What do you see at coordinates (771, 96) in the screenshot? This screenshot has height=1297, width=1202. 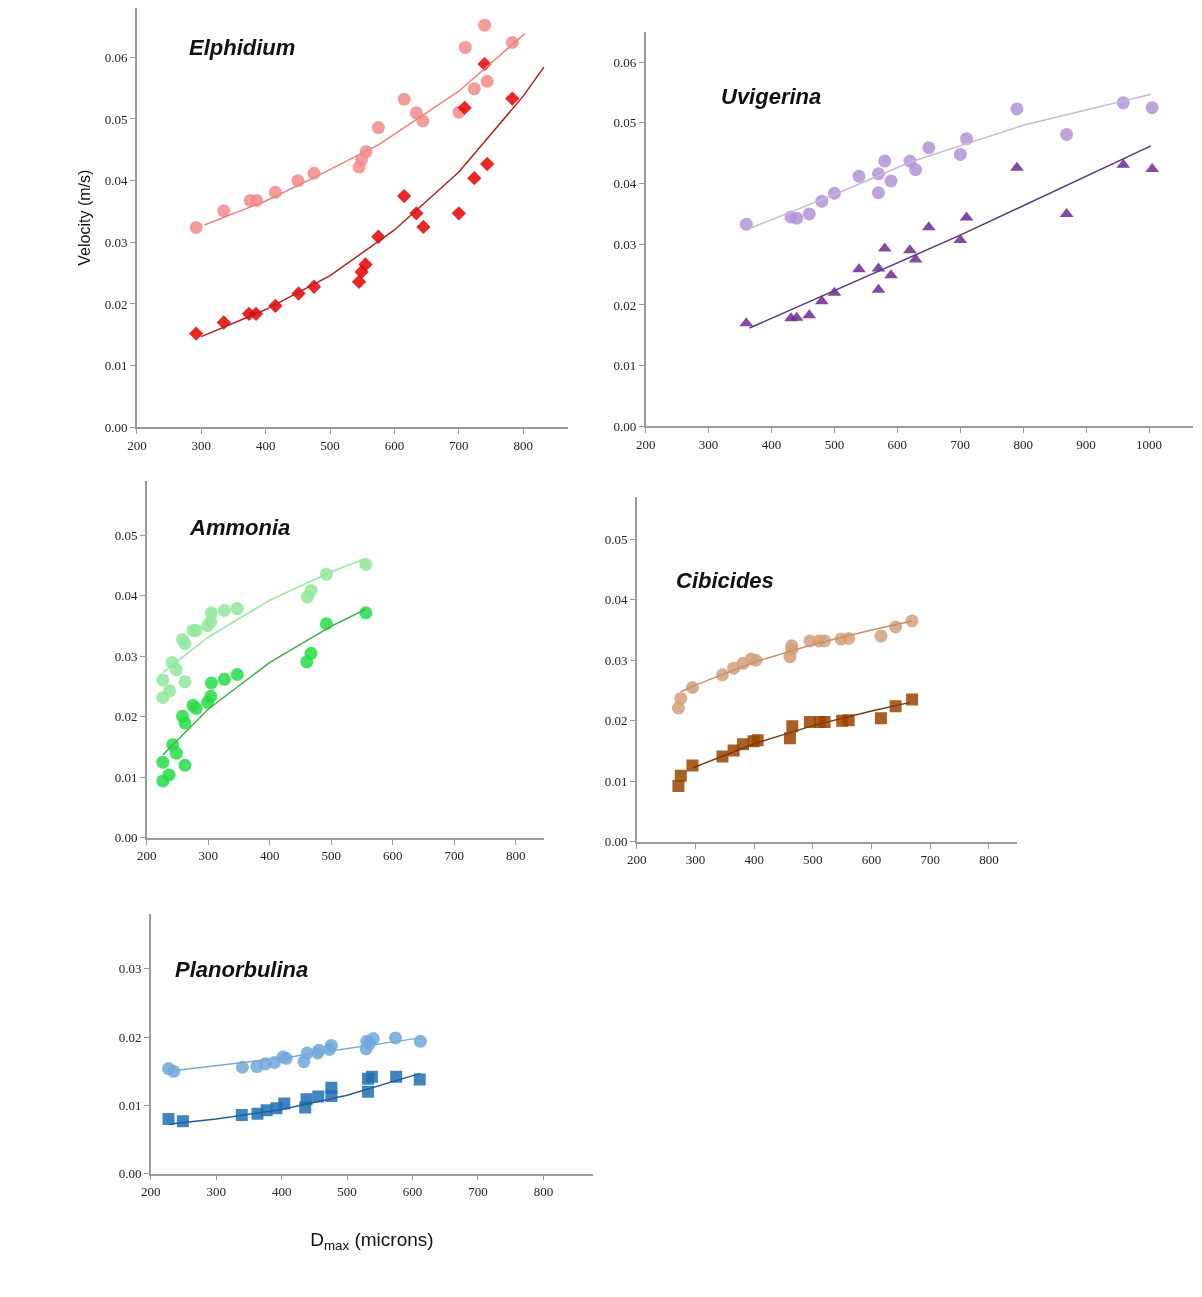 I see `text: Uvigerina` at bounding box center [771, 96].